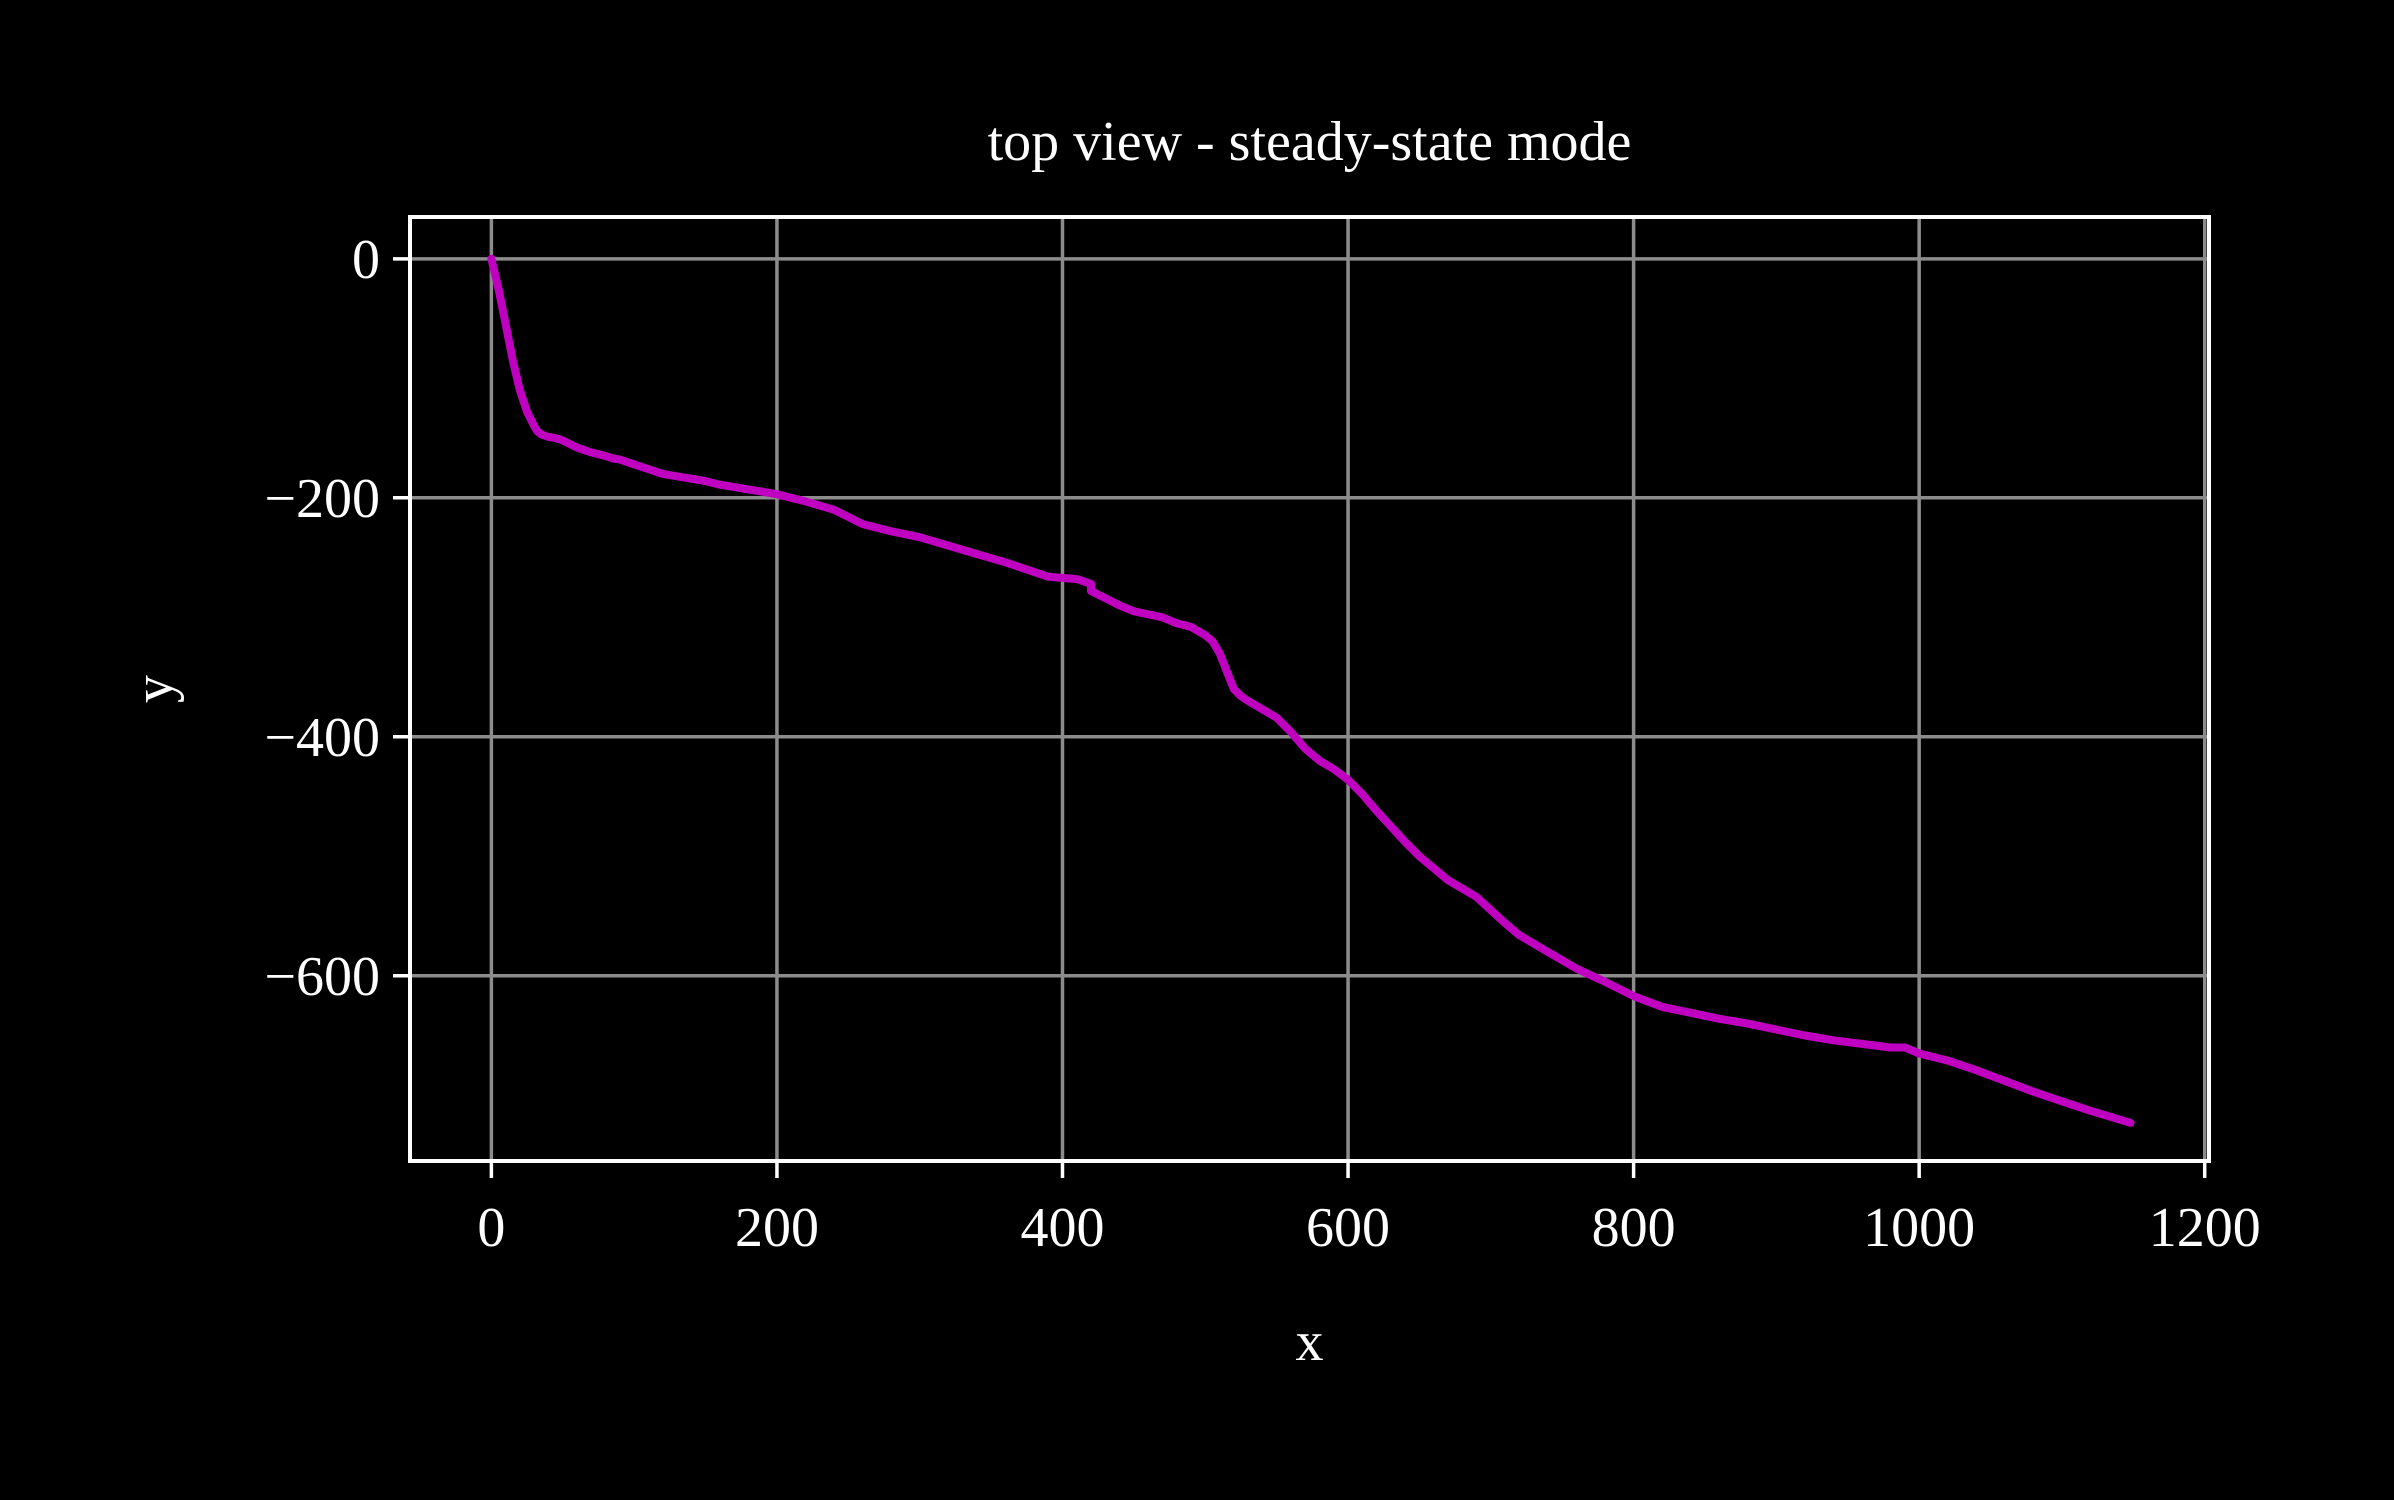  Describe the element at coordinates (491, 1228) in the screenshot. I see `x-tick-label: 0` at that location.